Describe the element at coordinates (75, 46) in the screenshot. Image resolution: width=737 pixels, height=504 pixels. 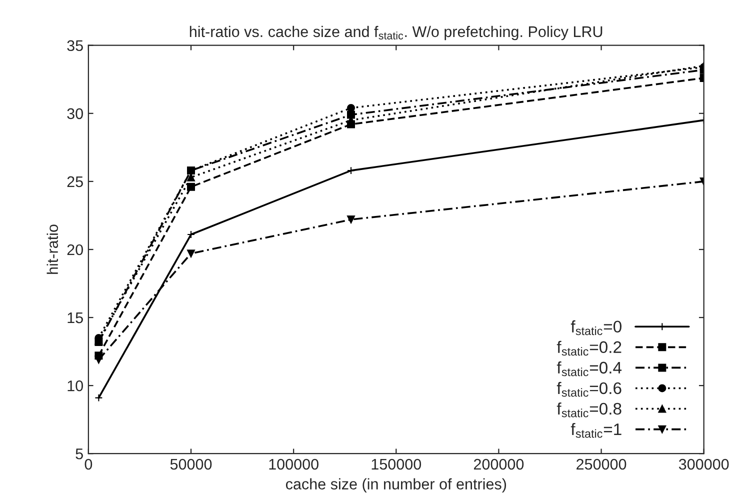
I see `y-tick-label: 35` at that location.